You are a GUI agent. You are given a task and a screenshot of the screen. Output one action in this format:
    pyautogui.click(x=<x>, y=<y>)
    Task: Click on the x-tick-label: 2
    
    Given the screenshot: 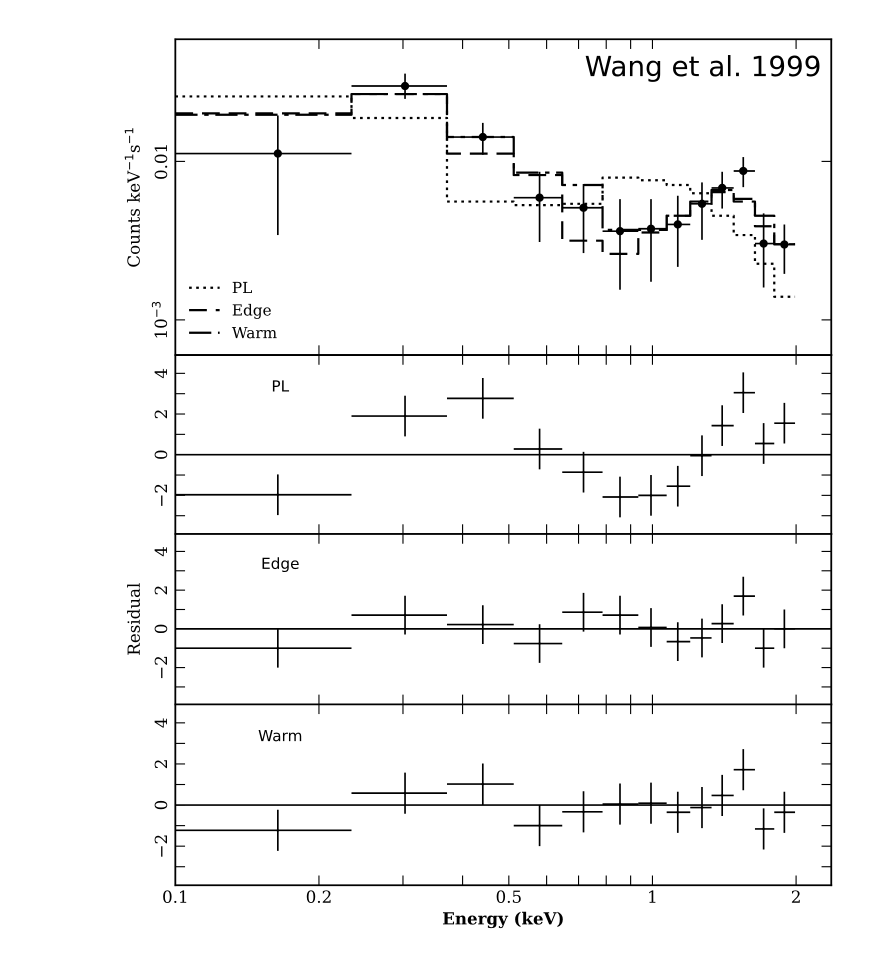 What is the action you would take?
    pyautogui.click(x=796, y=896)
    